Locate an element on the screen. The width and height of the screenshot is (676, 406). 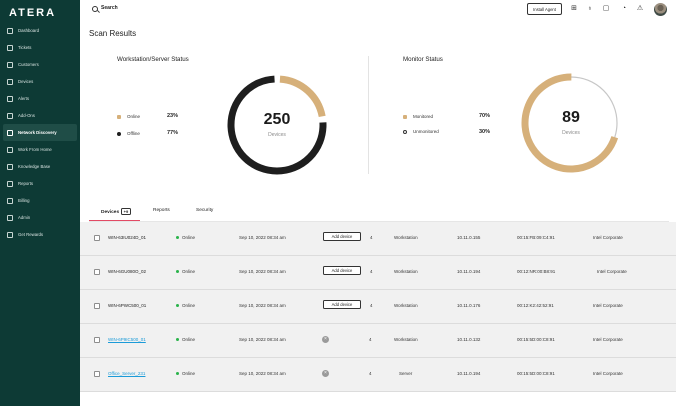
legend-monitored: Monitored is located at coordinates (418, 116).